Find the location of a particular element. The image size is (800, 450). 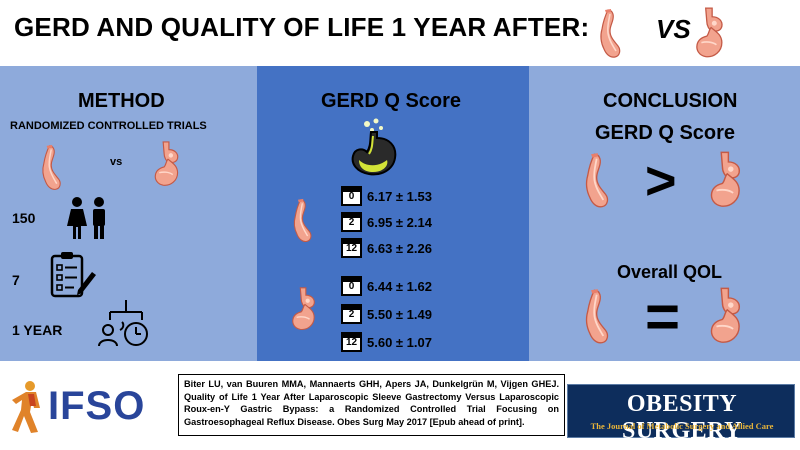

bypass-score-month-0: 6.44 ± 1.62 is located at coordinates (399, 286).